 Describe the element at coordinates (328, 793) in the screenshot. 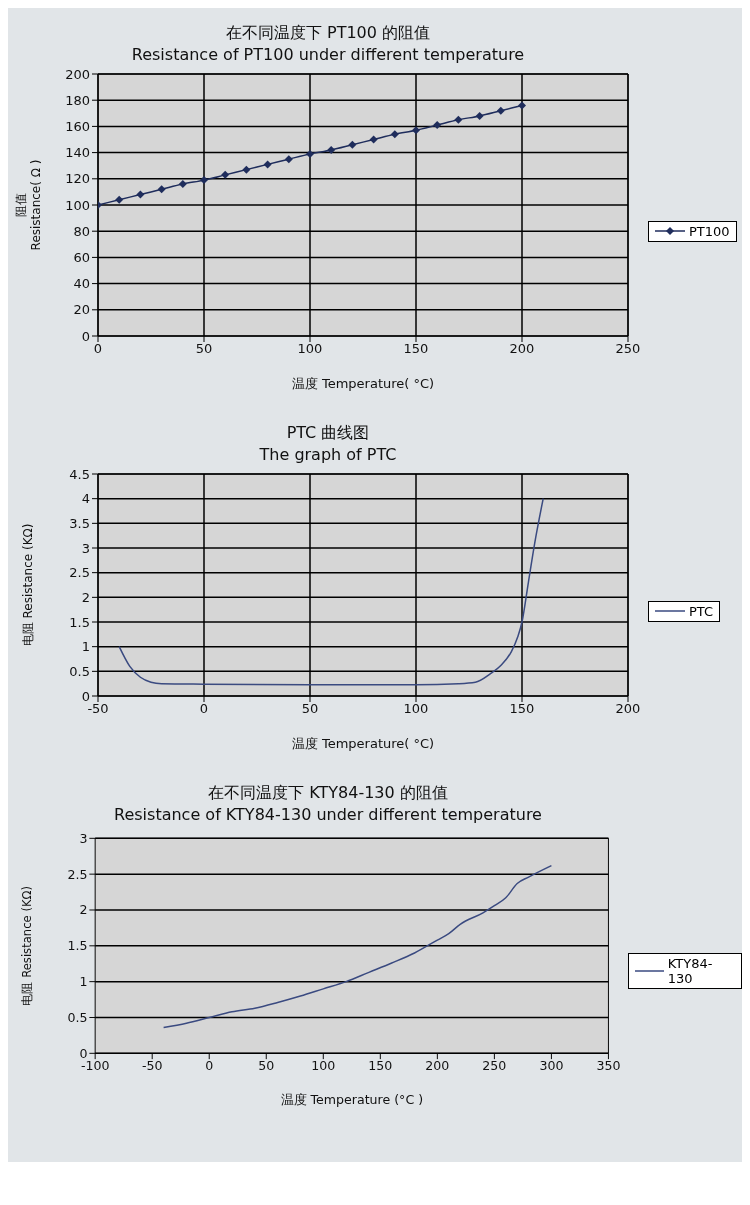

I see `chart-title: 在不同温度下 KTY84-130 的阻值` at that location.